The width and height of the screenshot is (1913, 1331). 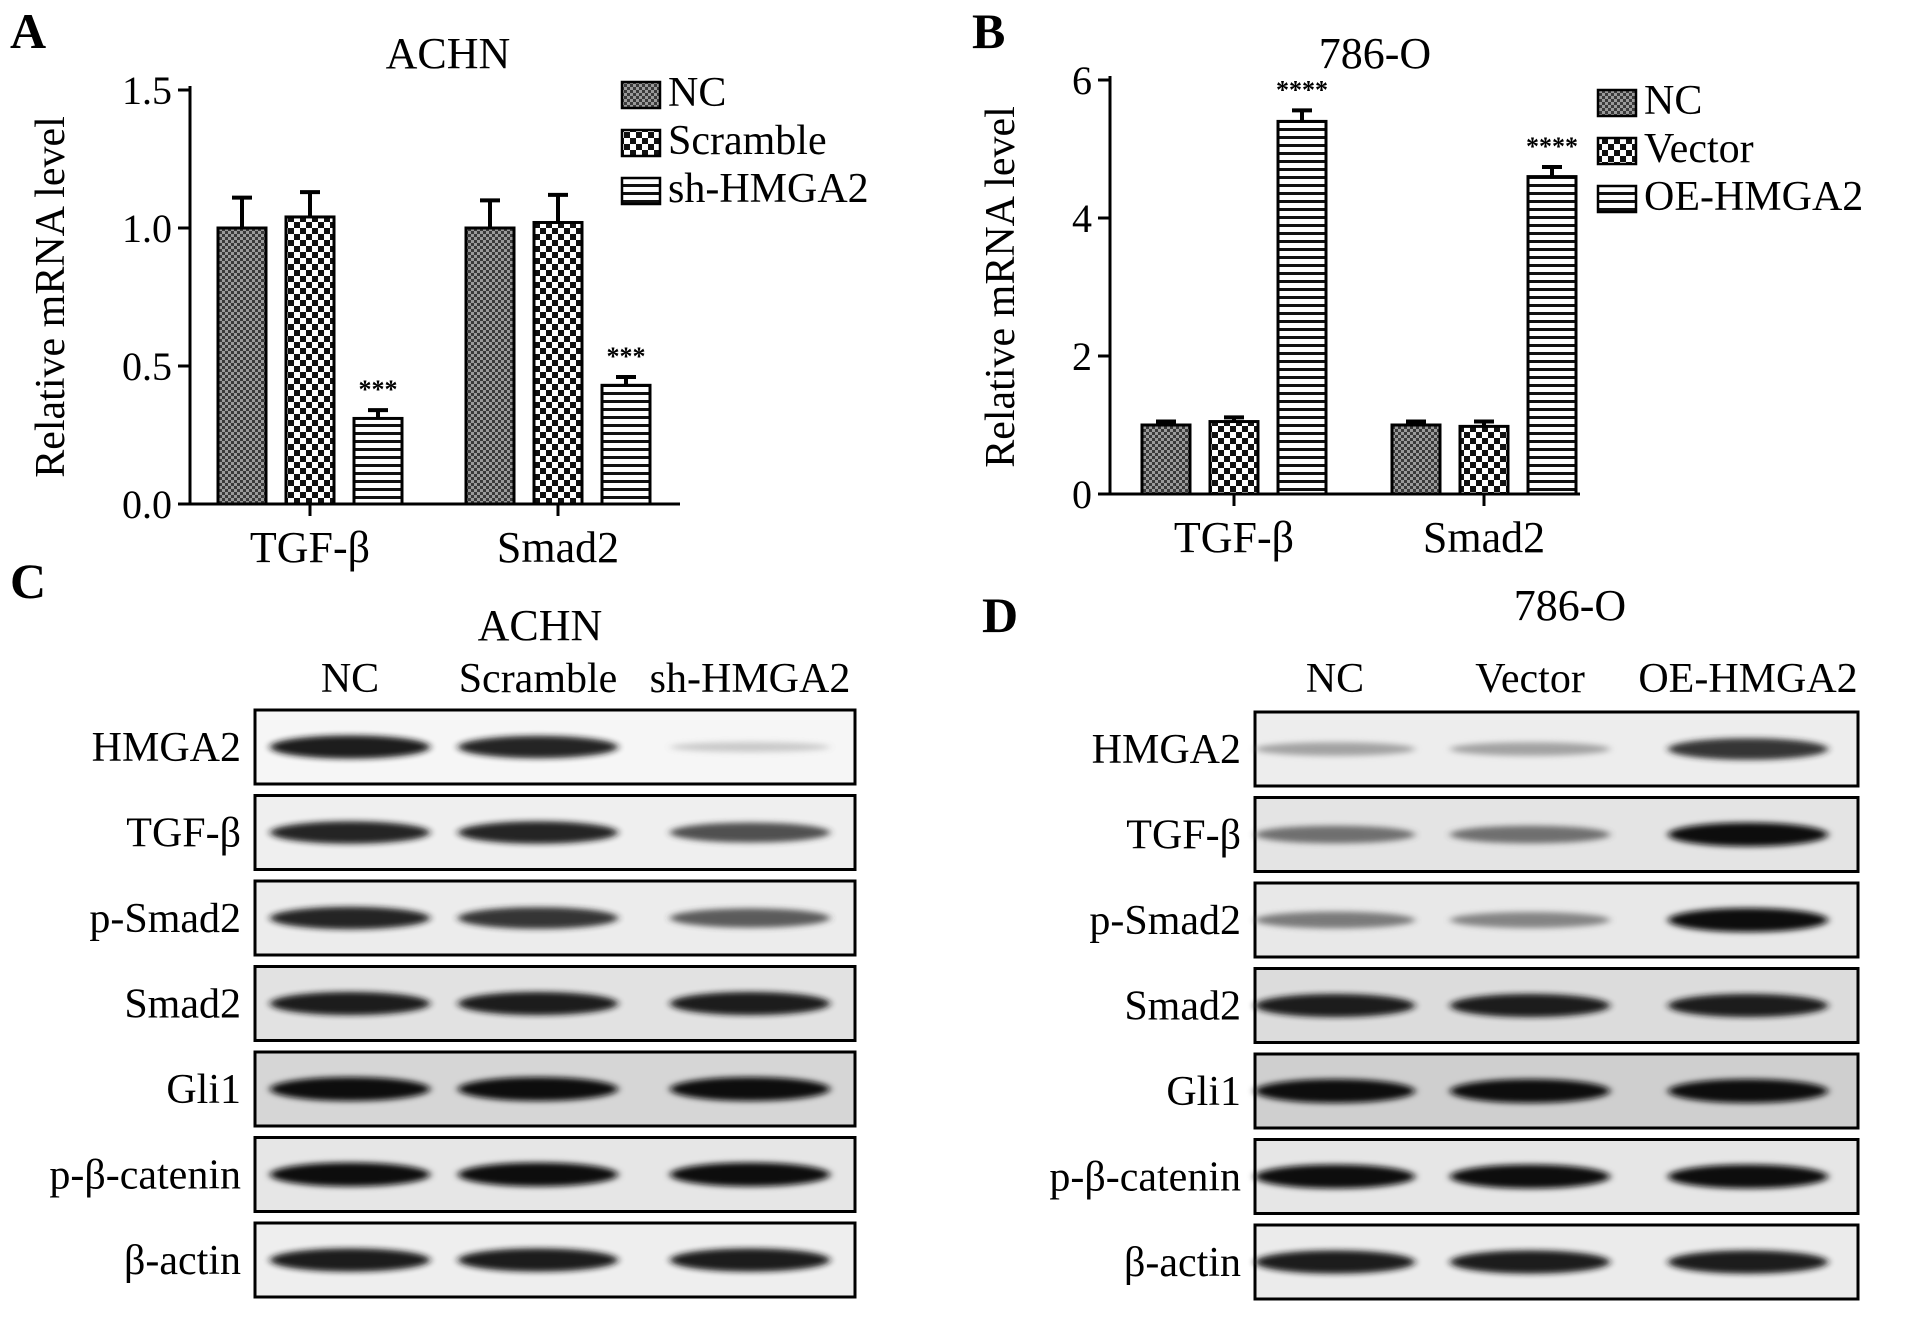 What do you see at coordinates (147, 504) in the screenshot?
I see `y-tick-label: 0.0` at bounding box center [147, 504].